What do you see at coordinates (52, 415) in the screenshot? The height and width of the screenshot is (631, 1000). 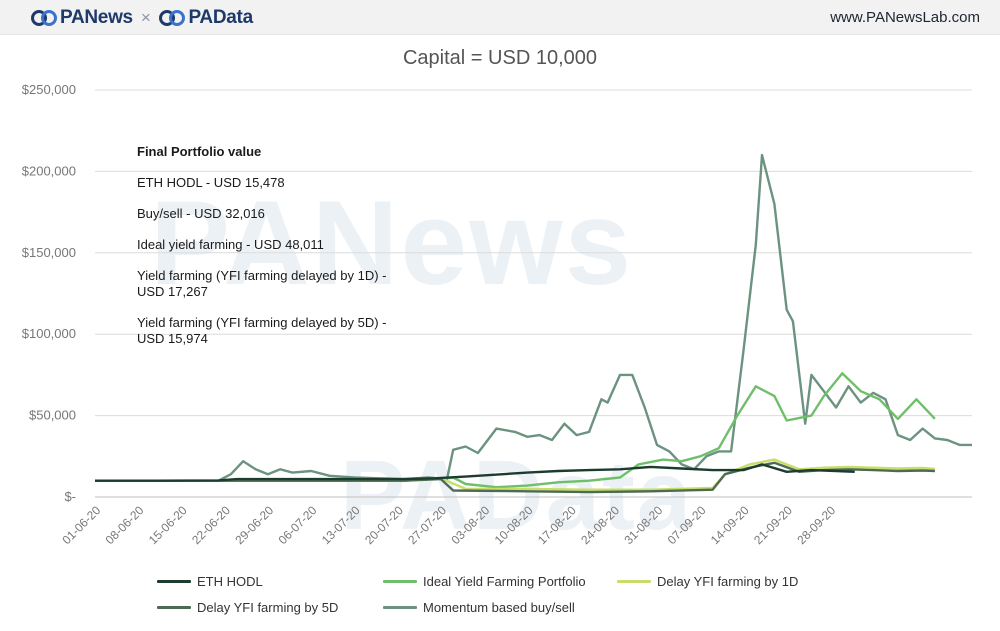 I see `y-tick-label: $50,000` at bounding box center [52, 415].